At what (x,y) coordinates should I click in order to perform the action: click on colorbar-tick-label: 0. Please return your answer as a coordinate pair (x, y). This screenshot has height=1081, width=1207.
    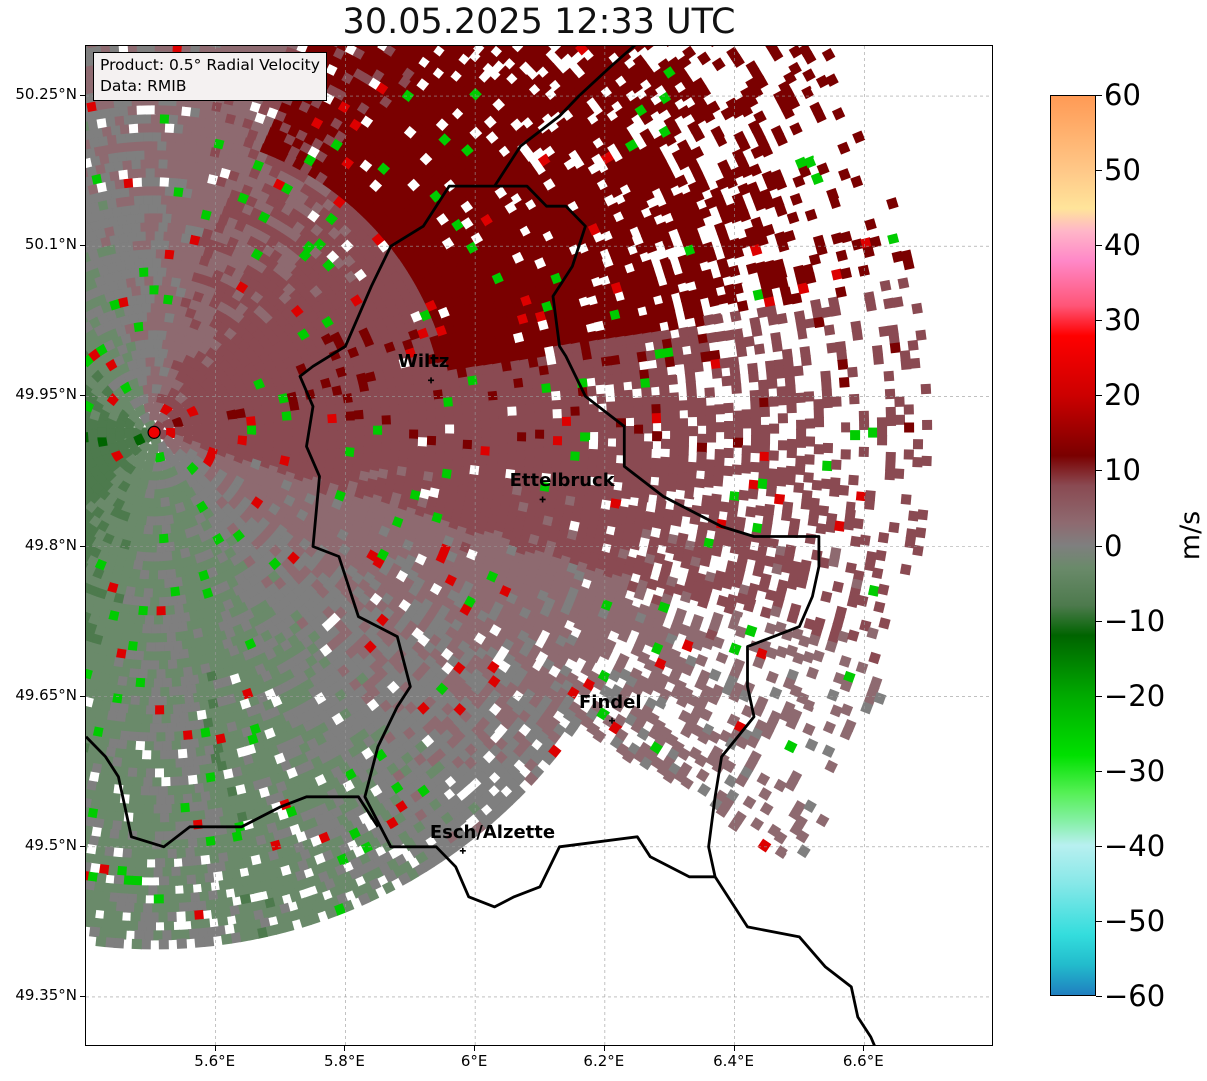
    Looking at the image, I should click on (1113, 545).